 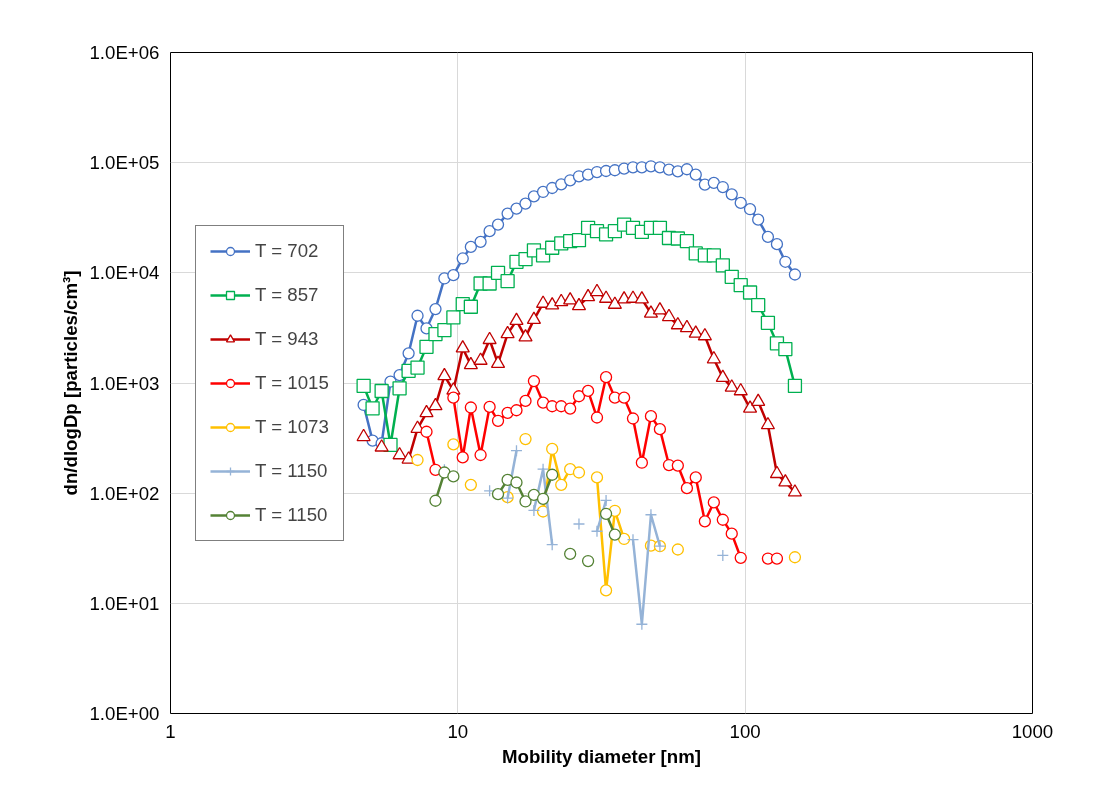 What do you see at coordinates (124, 493) in the screenshot?
I see `y-tick-label: 1.0E+02` at bounding box center [124, 493].